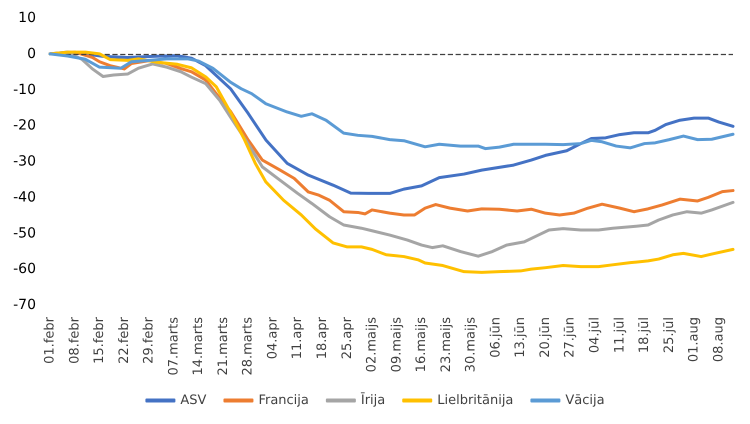 This screenshot has width=750, height=424. I want to click on x-tick-label: 13.jūn, so click(520, 337).